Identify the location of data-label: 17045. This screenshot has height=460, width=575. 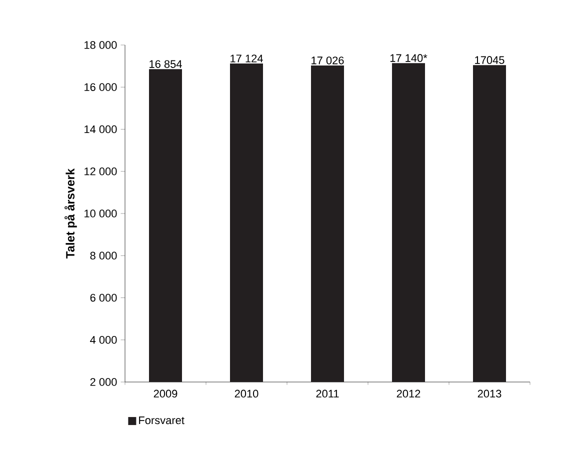
(489, 60).